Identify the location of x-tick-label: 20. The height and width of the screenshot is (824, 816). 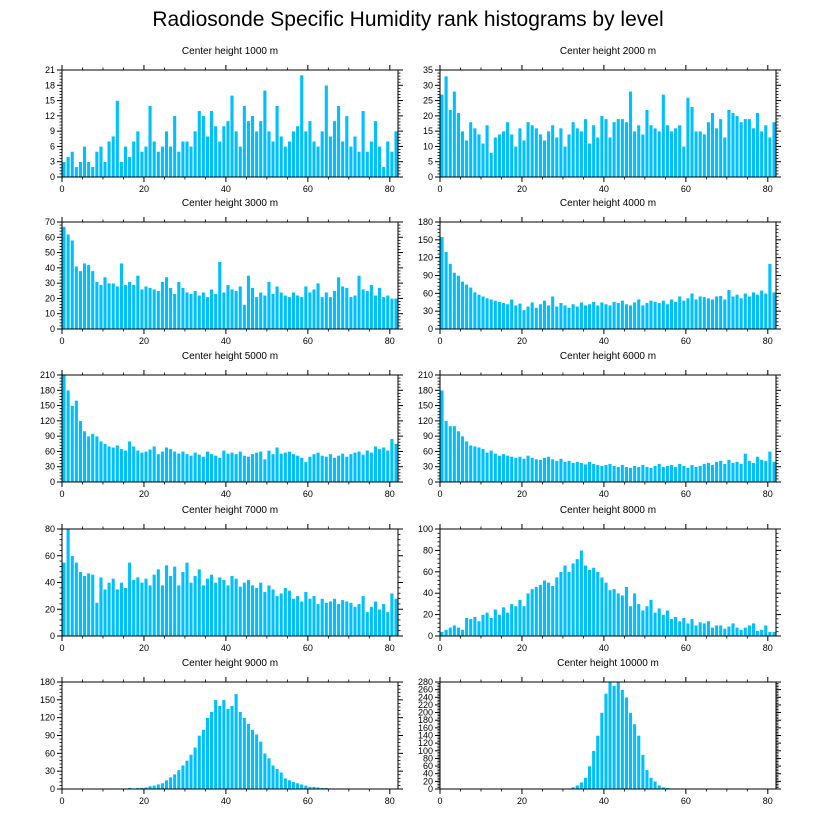
(144, 341).